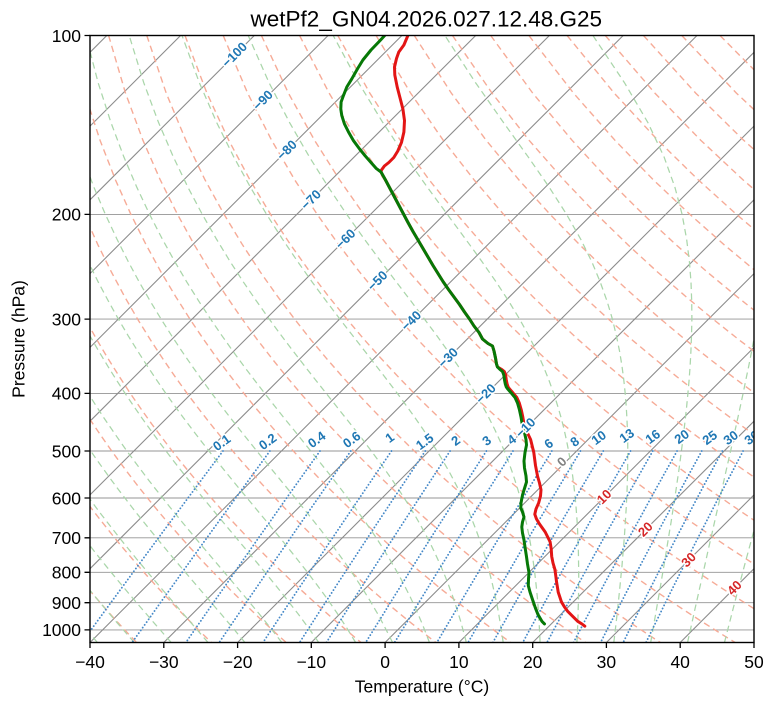  What do you see at coordinates (61, 630) in the screenshot?
I see `svg-text: 1000` at bounding box center [61, 630].